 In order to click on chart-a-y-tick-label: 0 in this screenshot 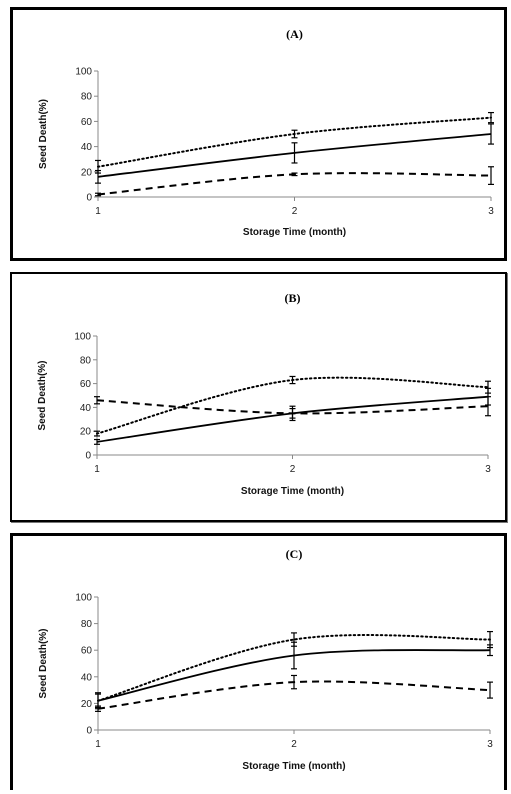, I will do `click(89, 198)`.